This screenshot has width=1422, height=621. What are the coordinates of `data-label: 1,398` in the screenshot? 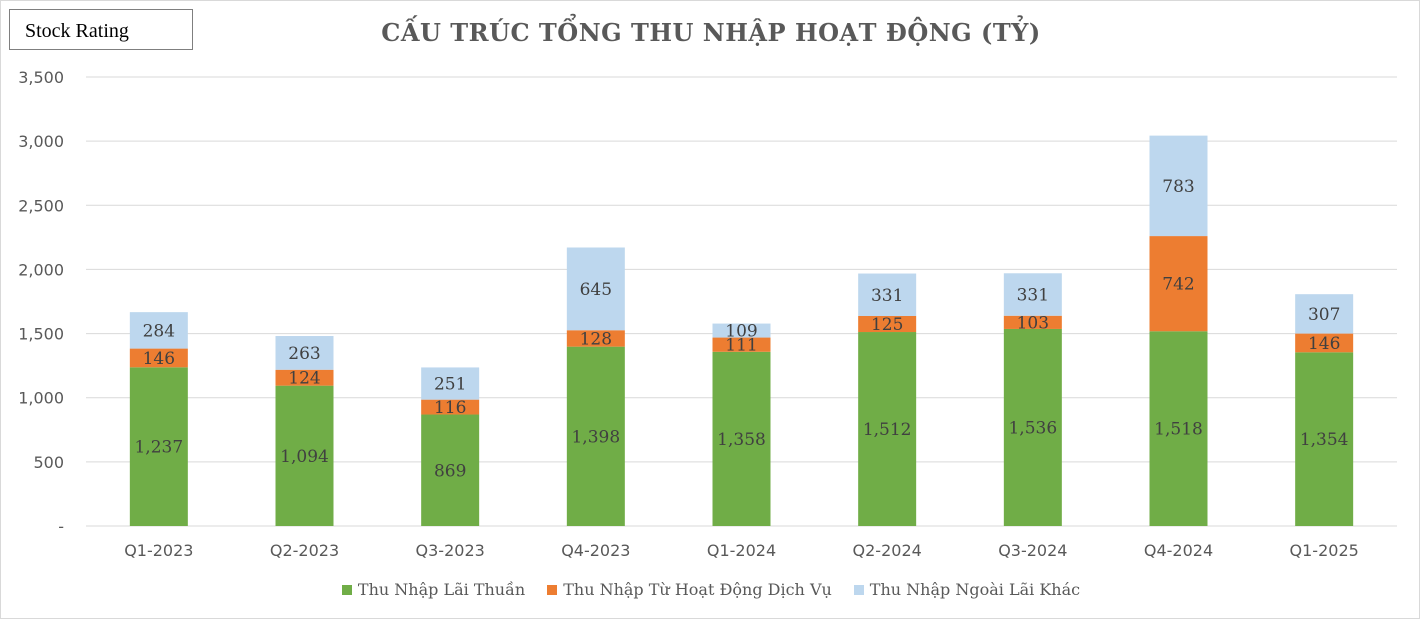 It's located at (595, 437).